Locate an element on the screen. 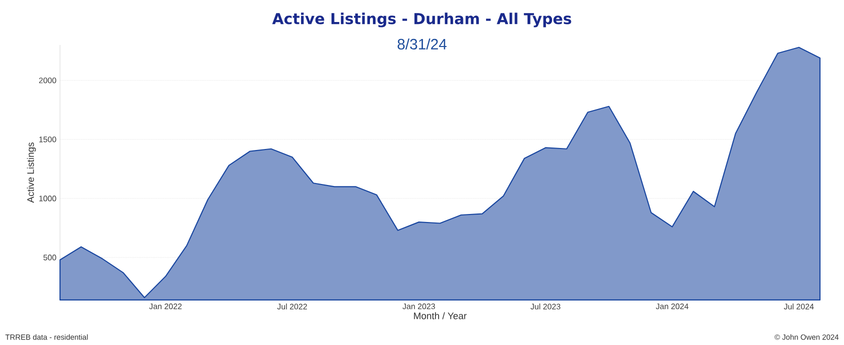  x-tick-label: Jan 2023 is located at coordinates (418, 307).